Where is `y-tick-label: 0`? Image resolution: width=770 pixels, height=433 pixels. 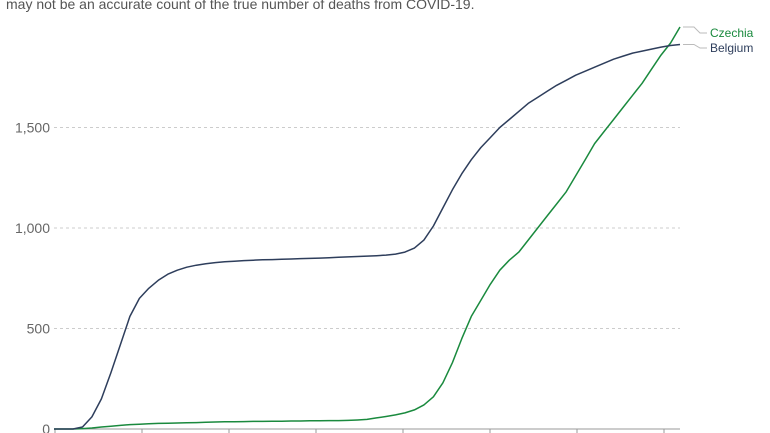 y-tick-label: 0 is located at coordinates (46, 427).